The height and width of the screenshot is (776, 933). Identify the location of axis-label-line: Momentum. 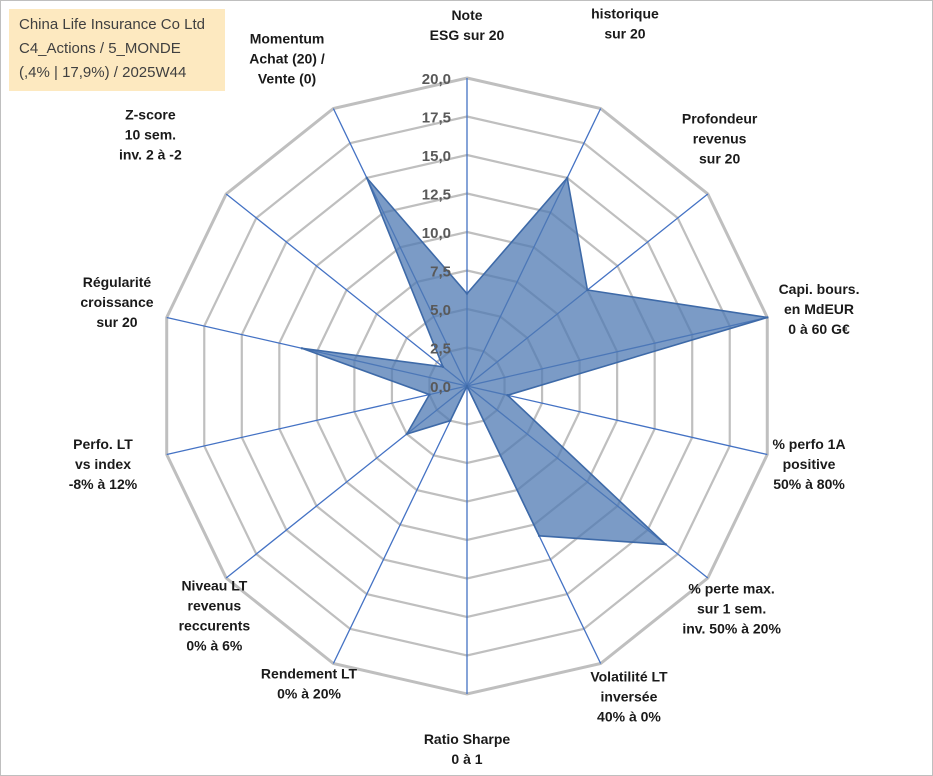
(287, 38).